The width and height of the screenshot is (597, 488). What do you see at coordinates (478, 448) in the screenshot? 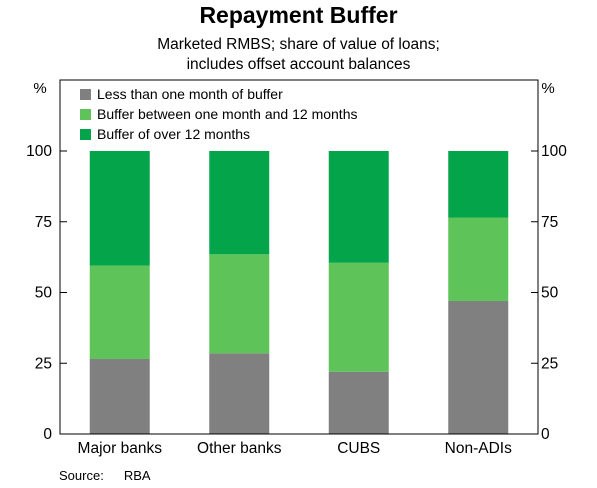
I see `x-tick-label: Non-ADIs` at bounding box center [478, 448].